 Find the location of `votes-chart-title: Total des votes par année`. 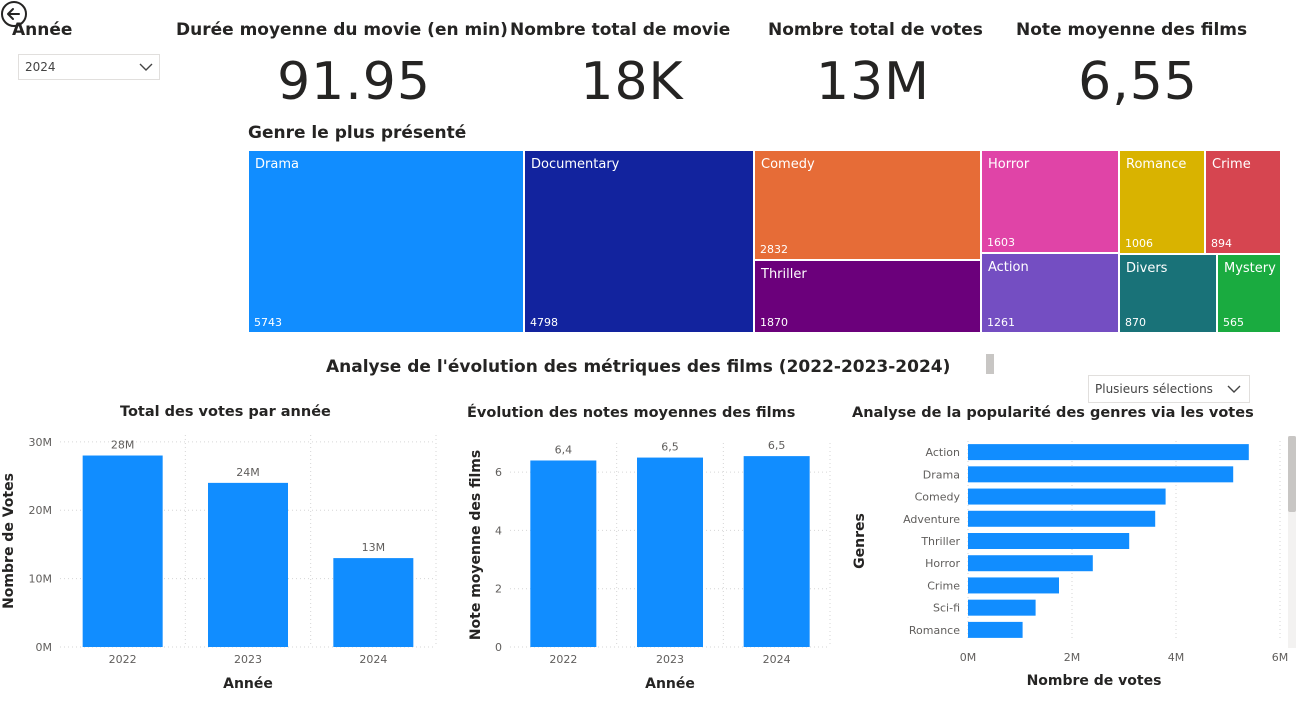

votes-chart-title: Total des votes par année is located at coordinates (225, 412).